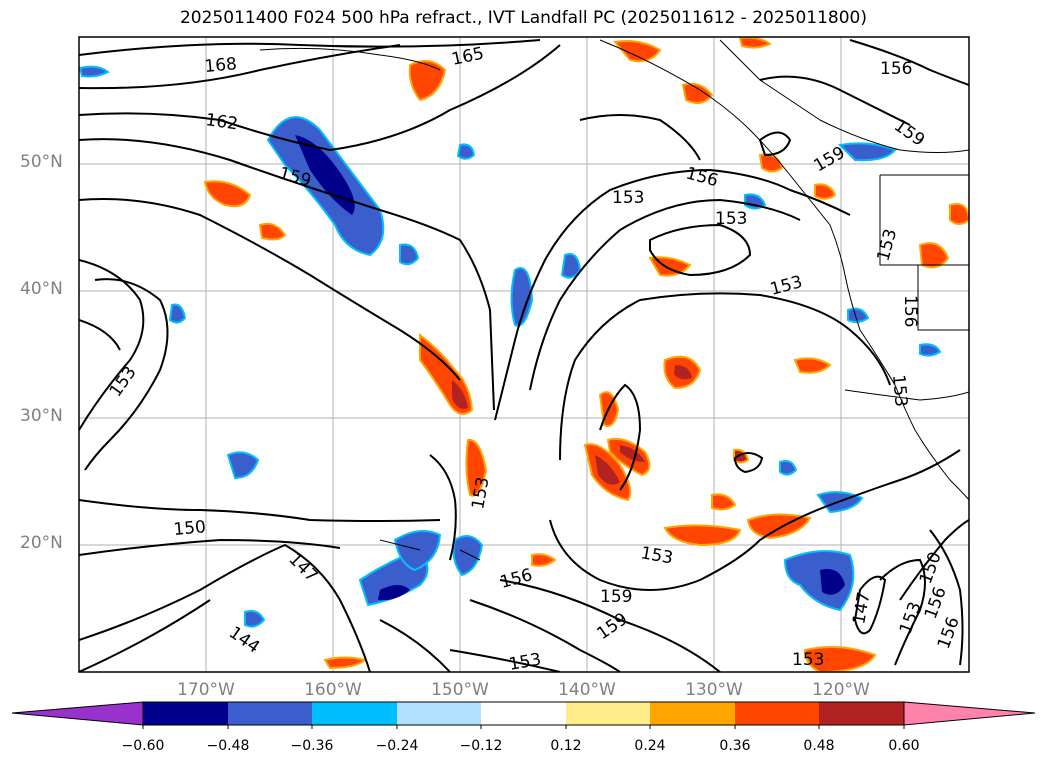  I want to click on contour-label: 150, so click(190, 528).